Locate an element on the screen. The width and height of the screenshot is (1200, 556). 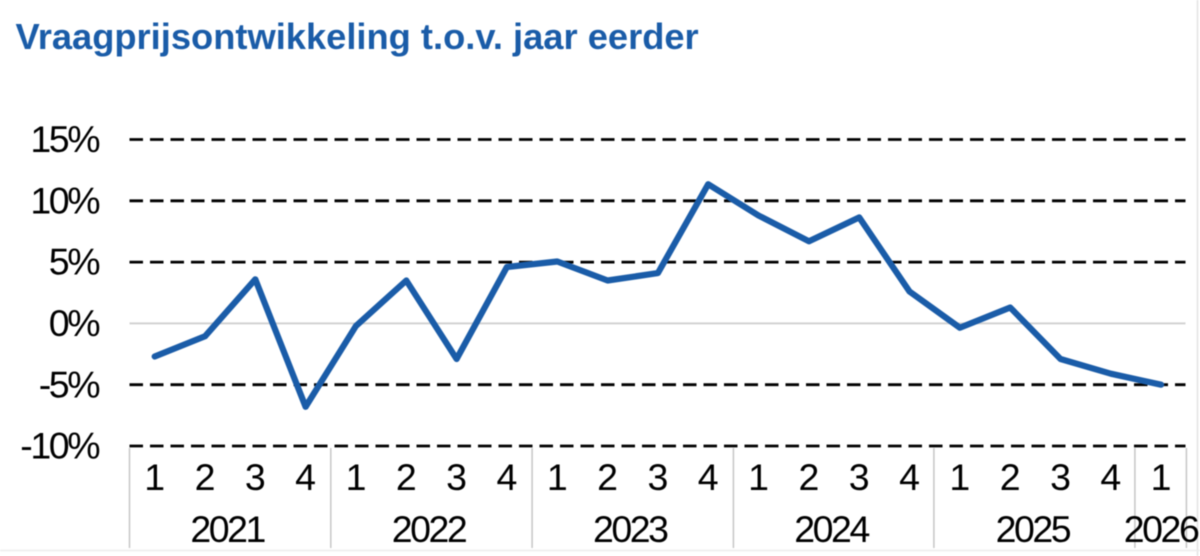
svg-text: -10% is located at coordinates (59, 446).